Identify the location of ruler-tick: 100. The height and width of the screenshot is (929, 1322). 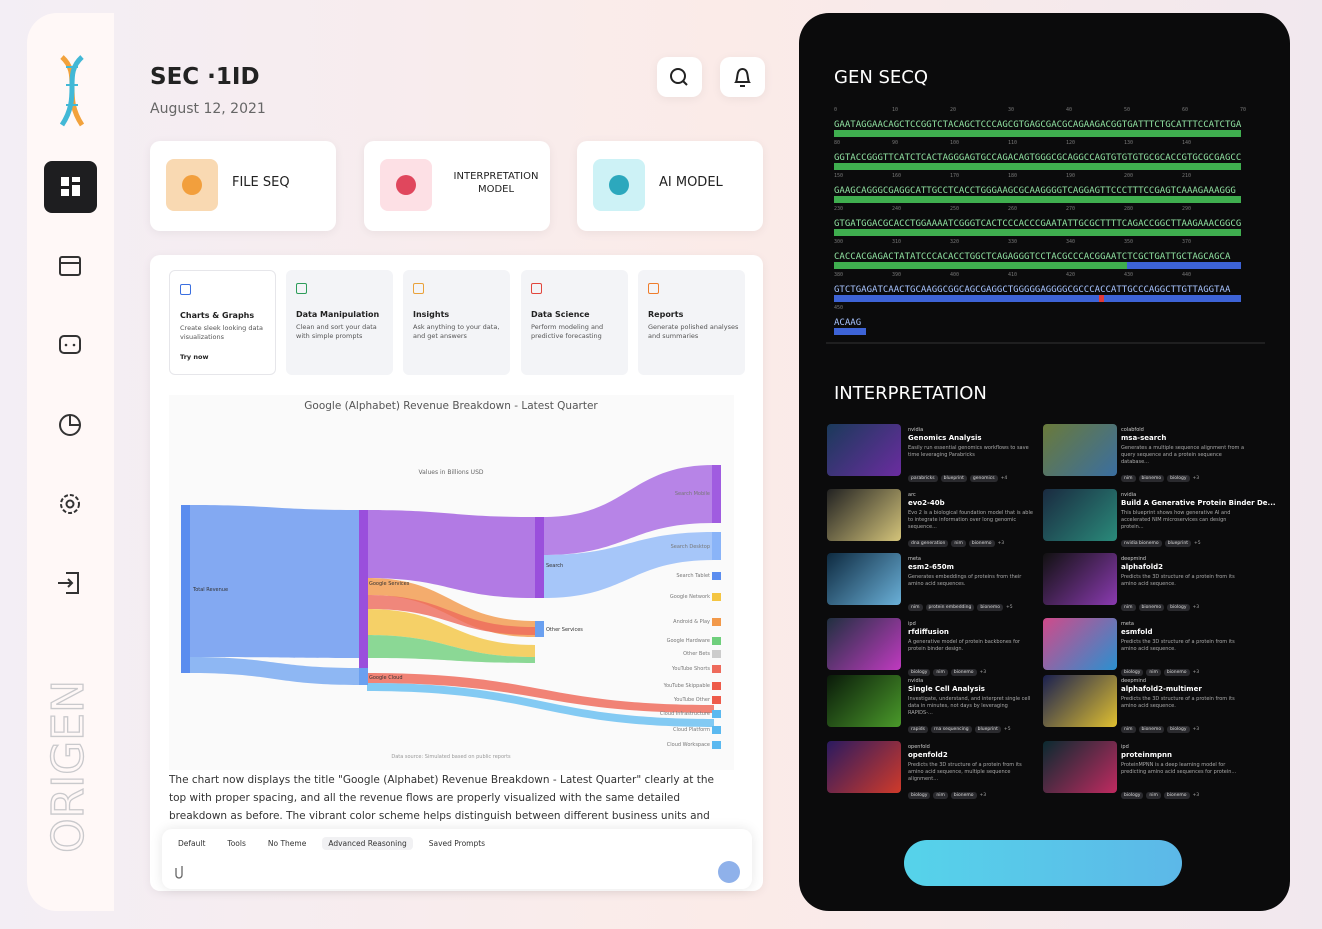
(954, 143).